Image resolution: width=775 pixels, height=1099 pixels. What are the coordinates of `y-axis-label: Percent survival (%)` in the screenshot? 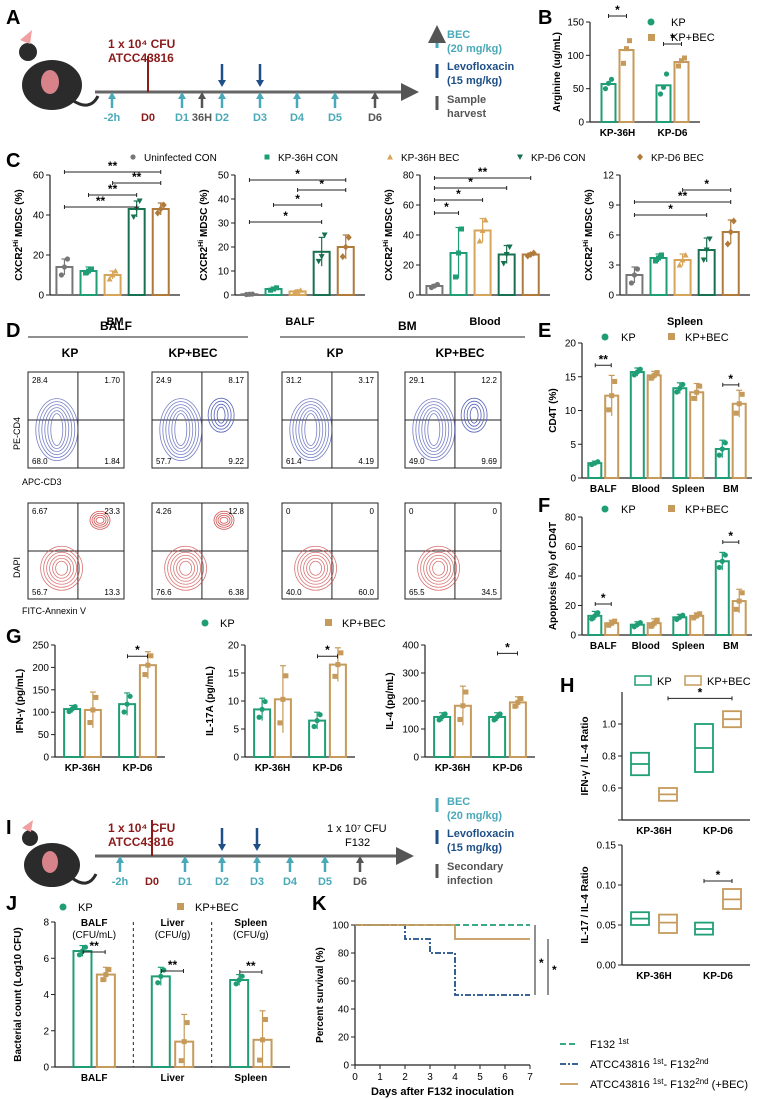 It's located at (320, 995).